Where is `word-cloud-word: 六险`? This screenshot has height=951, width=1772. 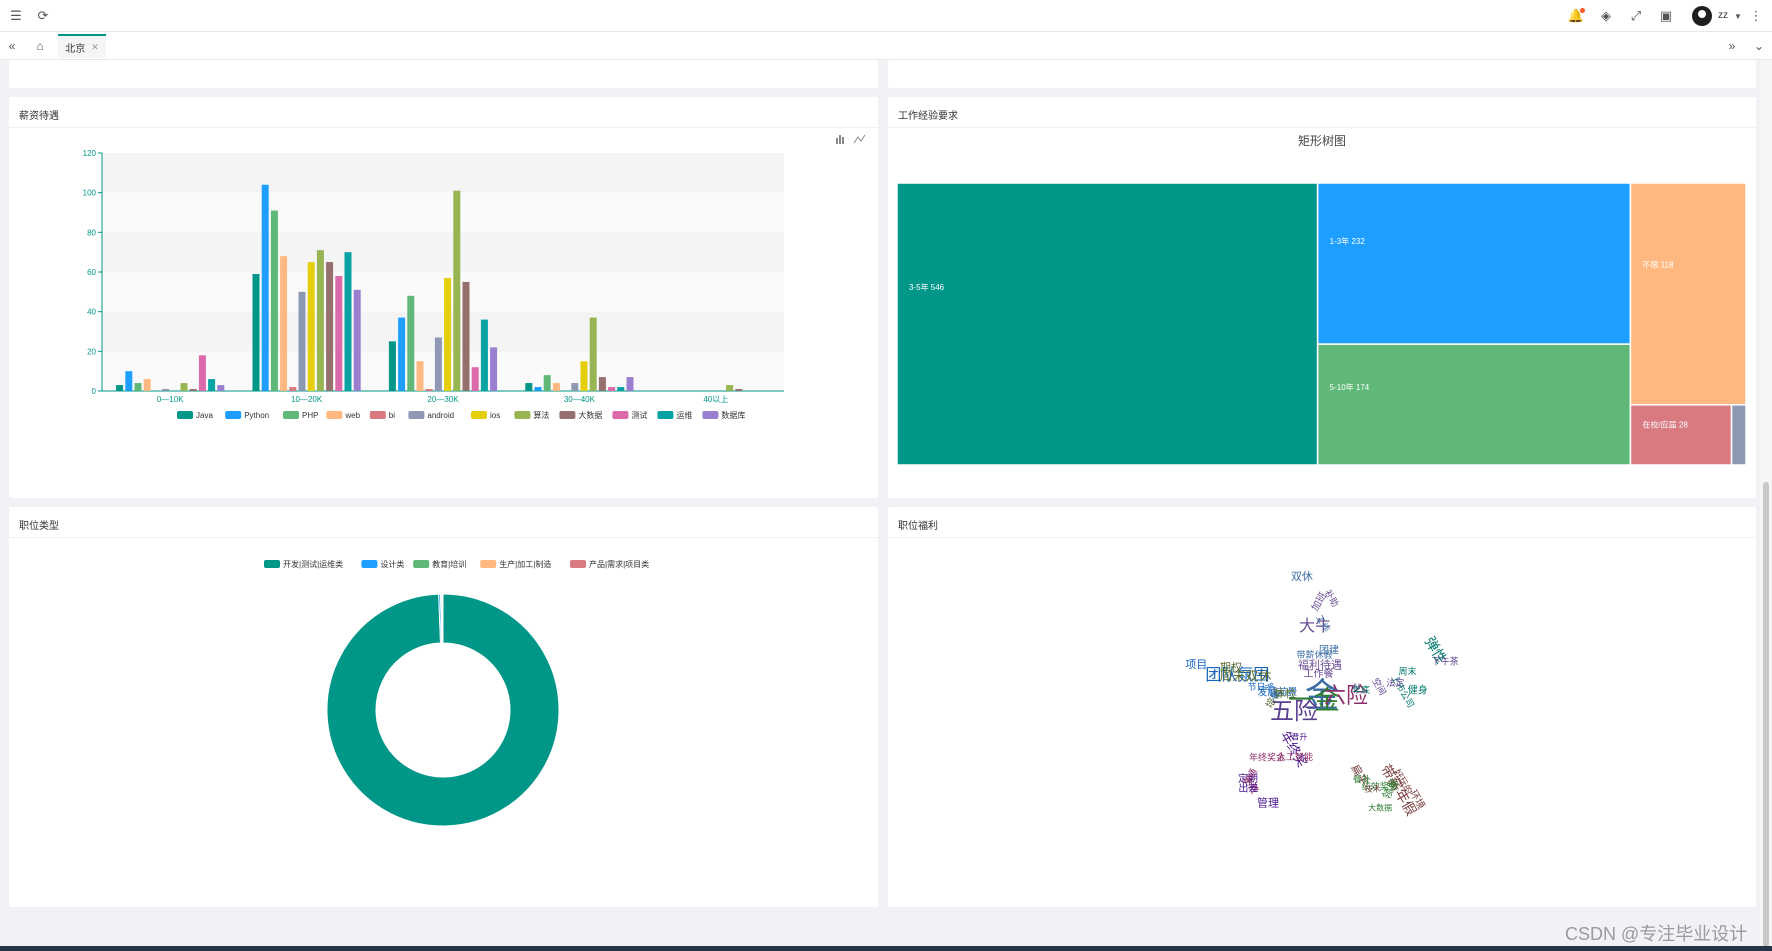
word-cloud-word: 六险 is located at coordinates (1346, 695).